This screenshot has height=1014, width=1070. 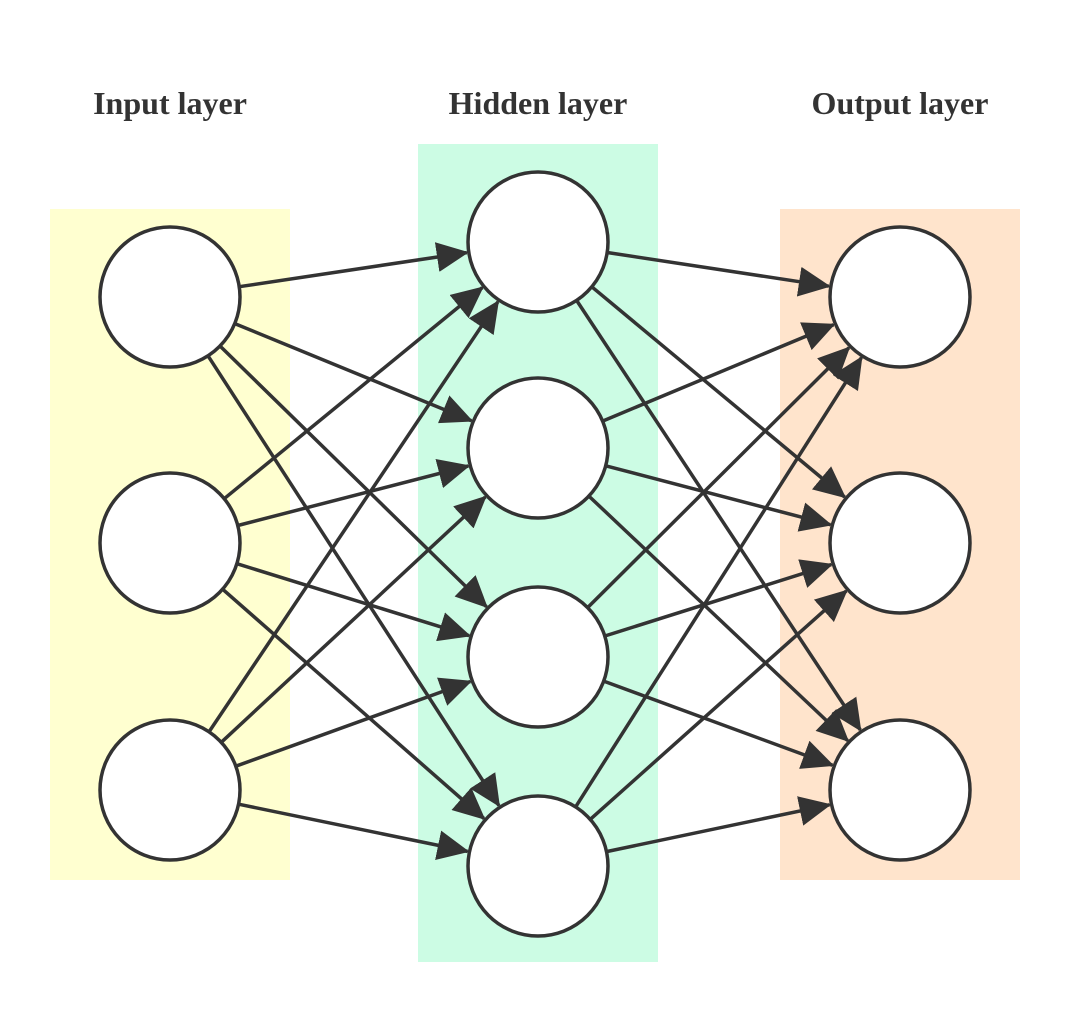 What do you see at coordinates (170, 103) in the screenshot?
I see `input-layer-title: Input layer` at bounding box center [170, 103].